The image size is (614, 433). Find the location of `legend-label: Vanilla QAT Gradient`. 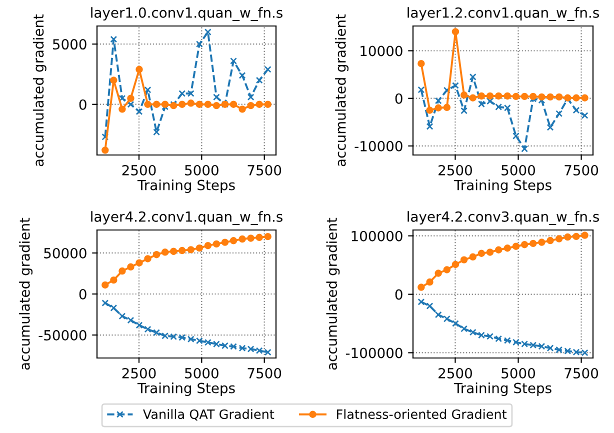

legend-label: Vanilla QAT Gradient is located at coordinates (208, 414).